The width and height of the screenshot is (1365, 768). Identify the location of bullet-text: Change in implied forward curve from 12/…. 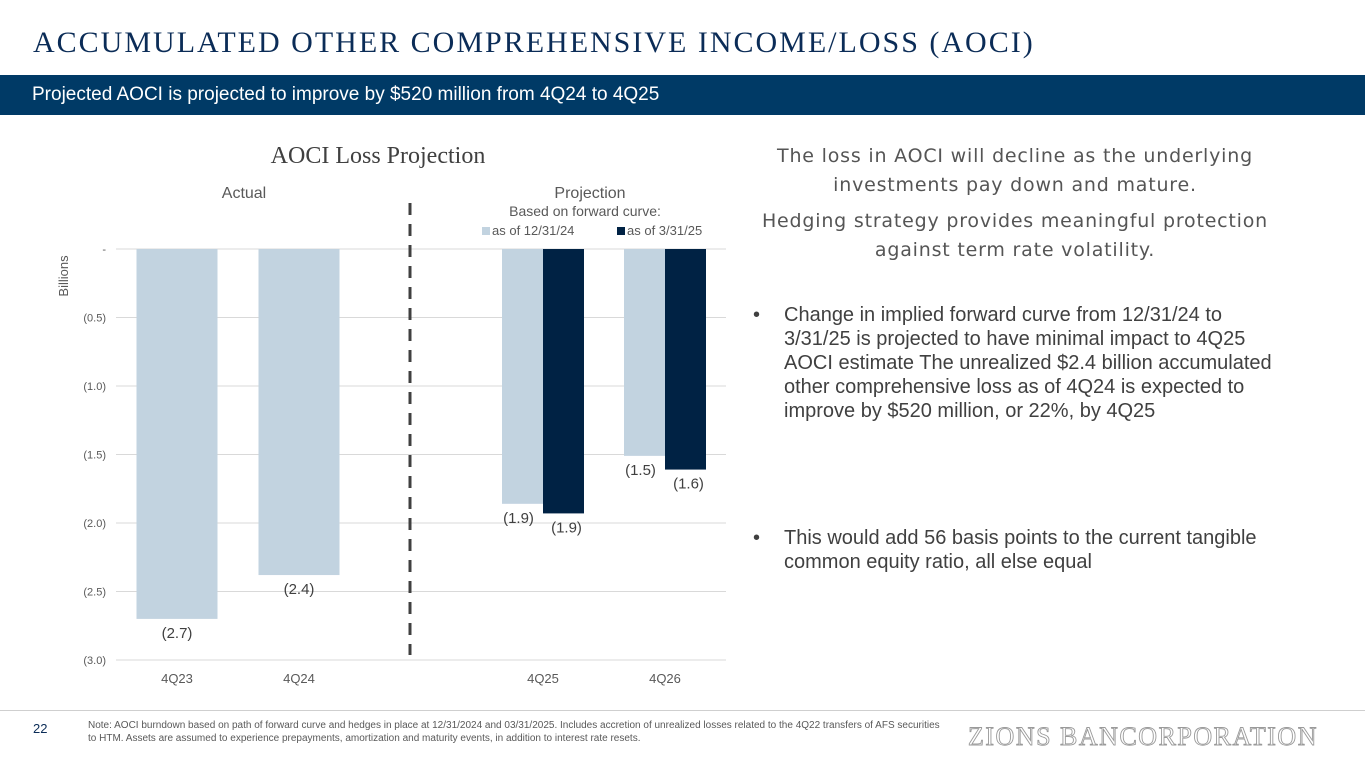
(1028, 363).